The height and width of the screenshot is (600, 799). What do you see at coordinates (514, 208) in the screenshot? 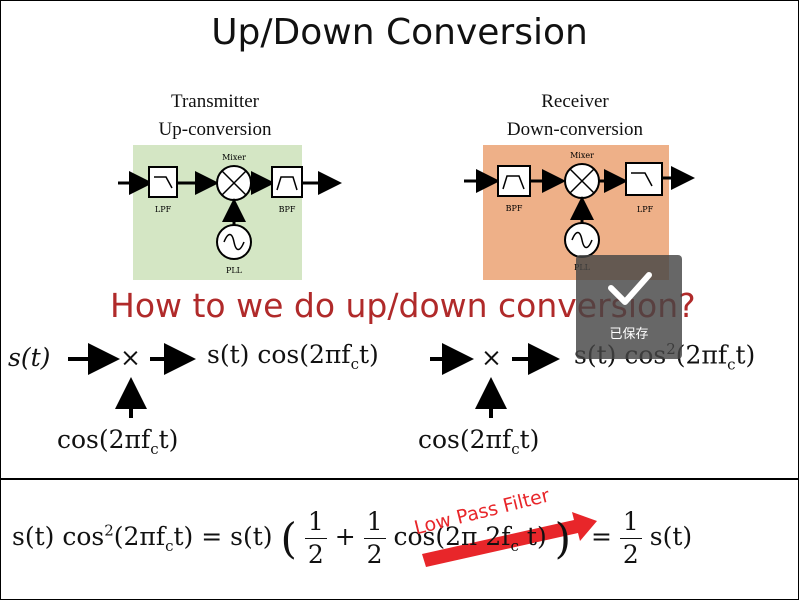
I see `rx-bpf-label: BPF` at bounding box center [514, 208].